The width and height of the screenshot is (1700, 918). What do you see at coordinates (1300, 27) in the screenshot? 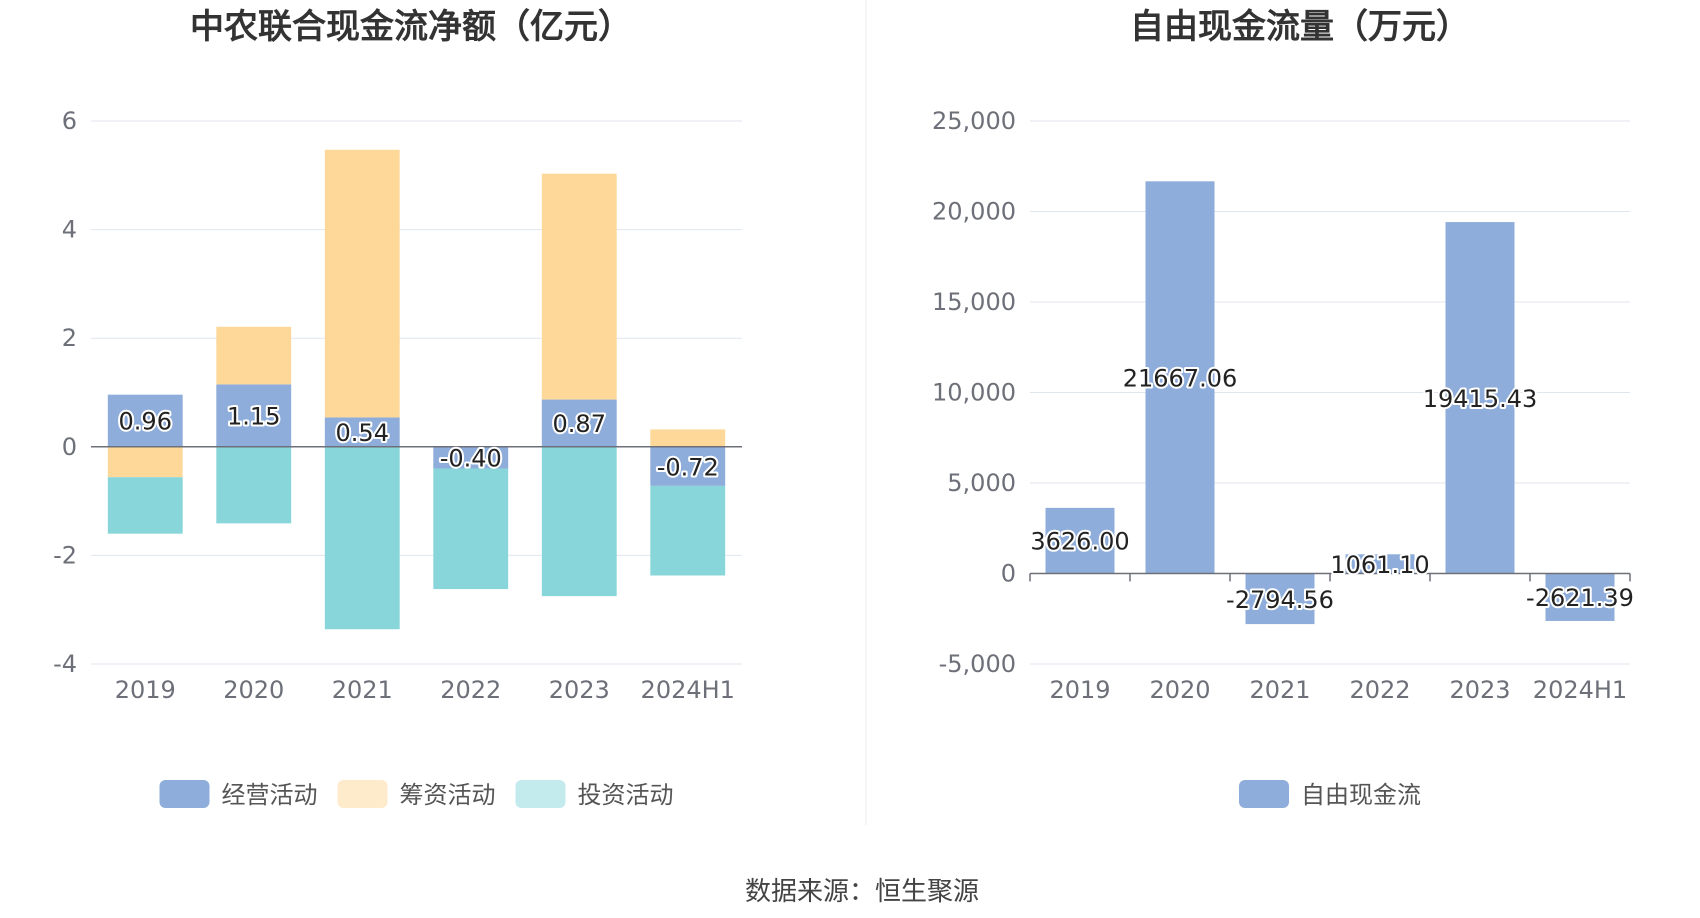
I see `chart-title: 自由现金流量（万元）` at bounding box center [1300, 27].